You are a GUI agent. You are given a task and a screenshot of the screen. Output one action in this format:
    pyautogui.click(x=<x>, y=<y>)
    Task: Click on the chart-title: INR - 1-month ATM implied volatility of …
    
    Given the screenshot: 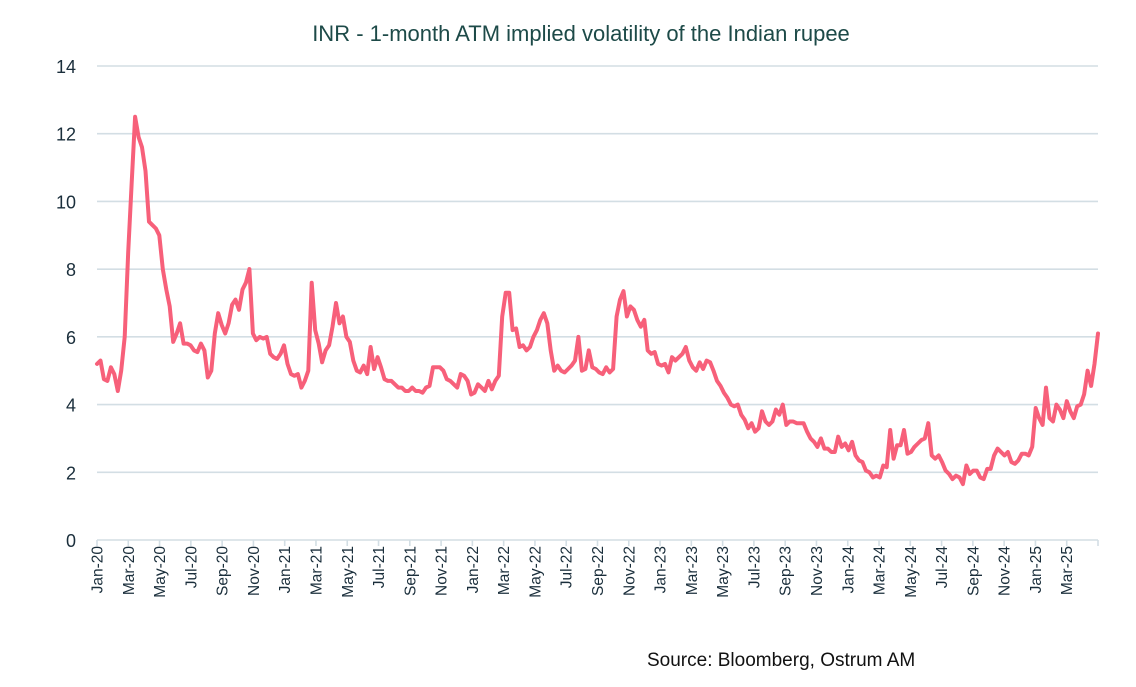 What is the action you would take?
    pyautogui.click(x=581, y=33)
    